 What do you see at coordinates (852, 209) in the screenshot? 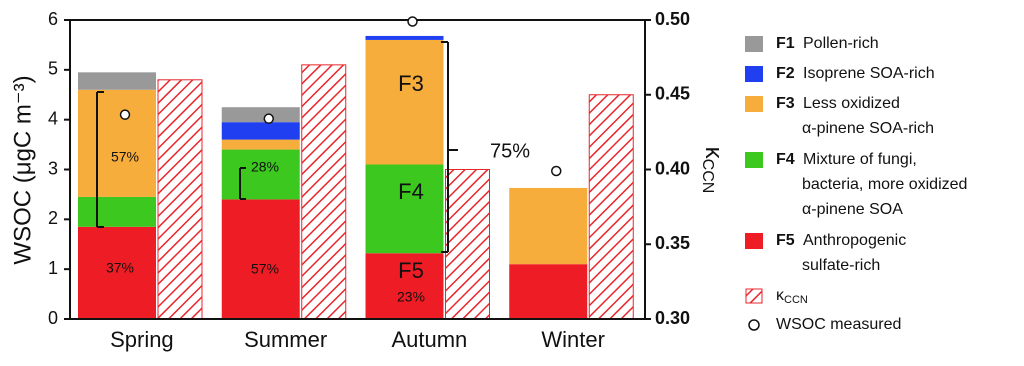
I see `legend-description: α-pinene SOA` at bounding box center [852, 209].